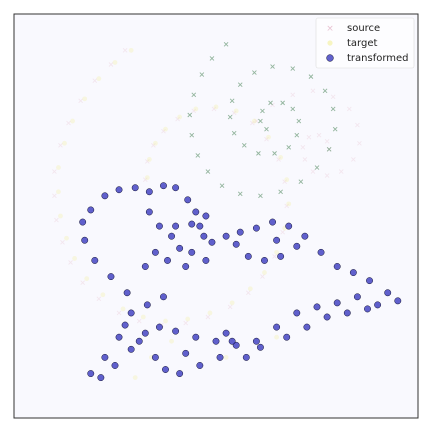 Image resolution: width=432 pixels, height=436 pixels. I want to click on legend-label-transformed: transformed, so click(378, 58).